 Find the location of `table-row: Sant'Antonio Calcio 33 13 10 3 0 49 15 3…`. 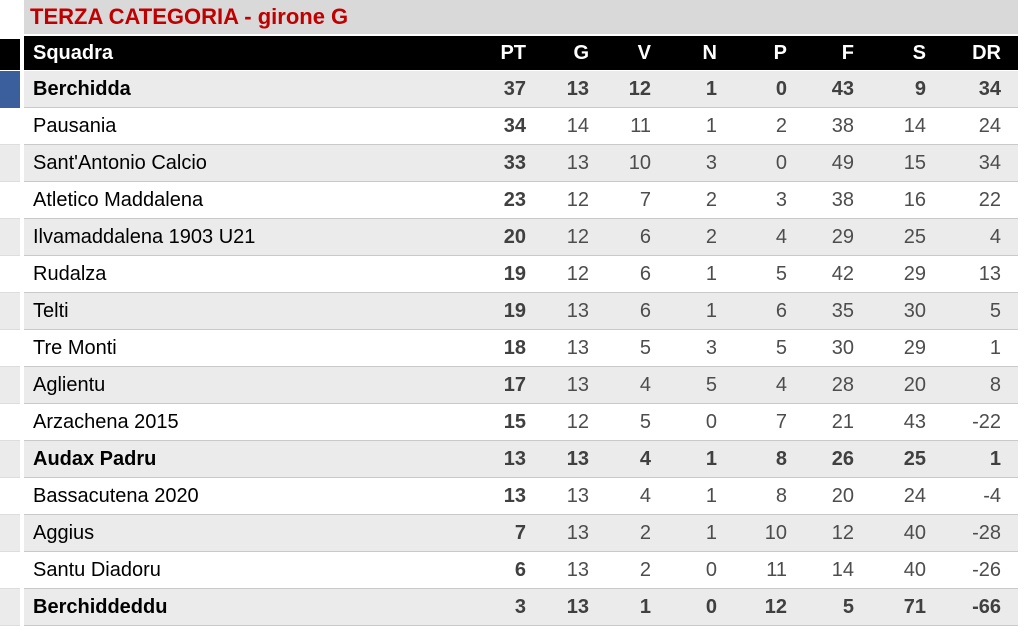

table-row: Sant'Antonio Calcio 33 13 10 3 0 49 15 3… is located at coordinates (509, 163).